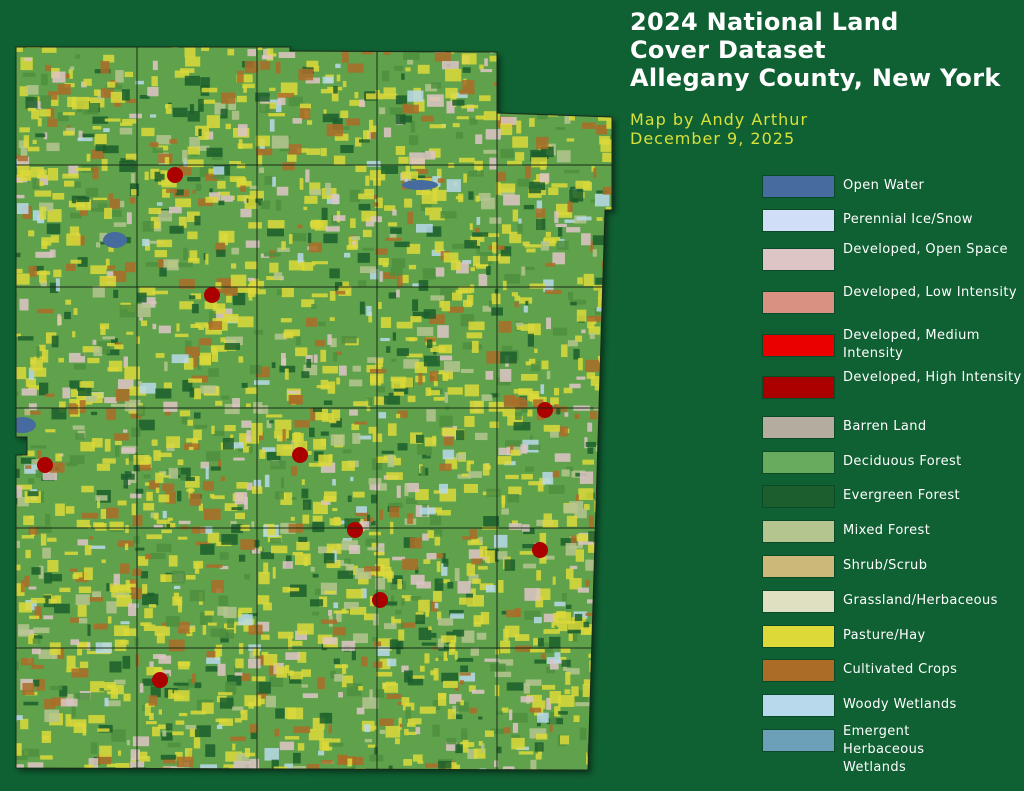 This screenshot has width=1024, height=791. What do you see at coordinates (420, 185) in the screenshot?
I see `water-body` at bounding box center [420, 185].